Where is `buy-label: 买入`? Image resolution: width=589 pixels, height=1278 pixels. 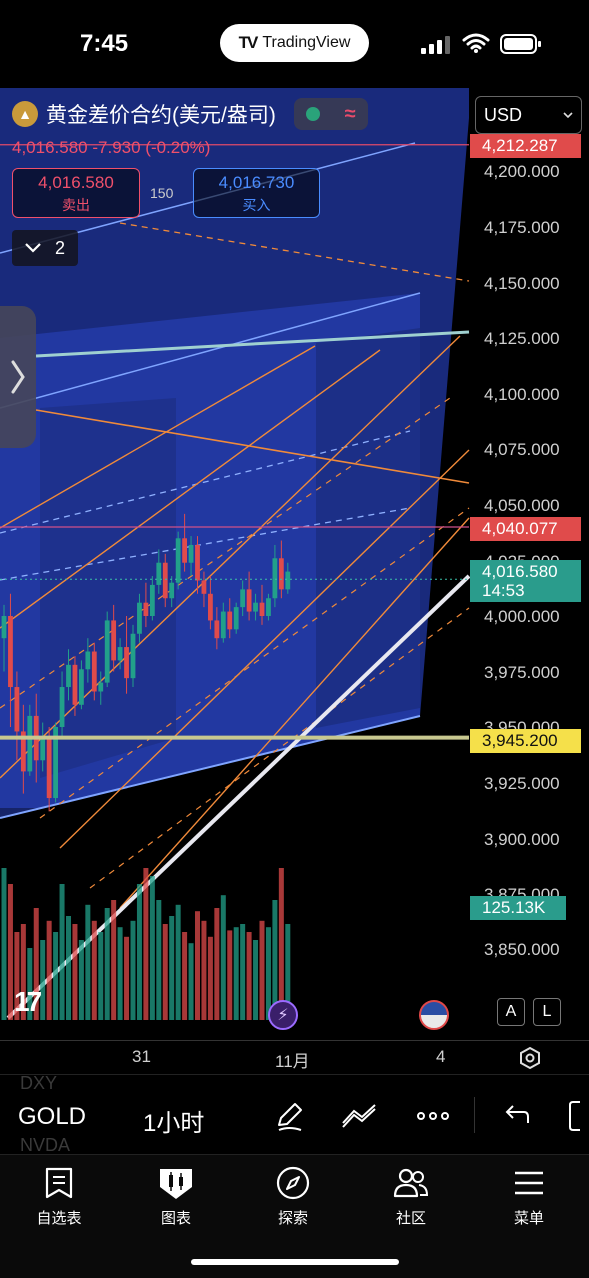
buy-label: 买入 is located at coordinates (256, 205).